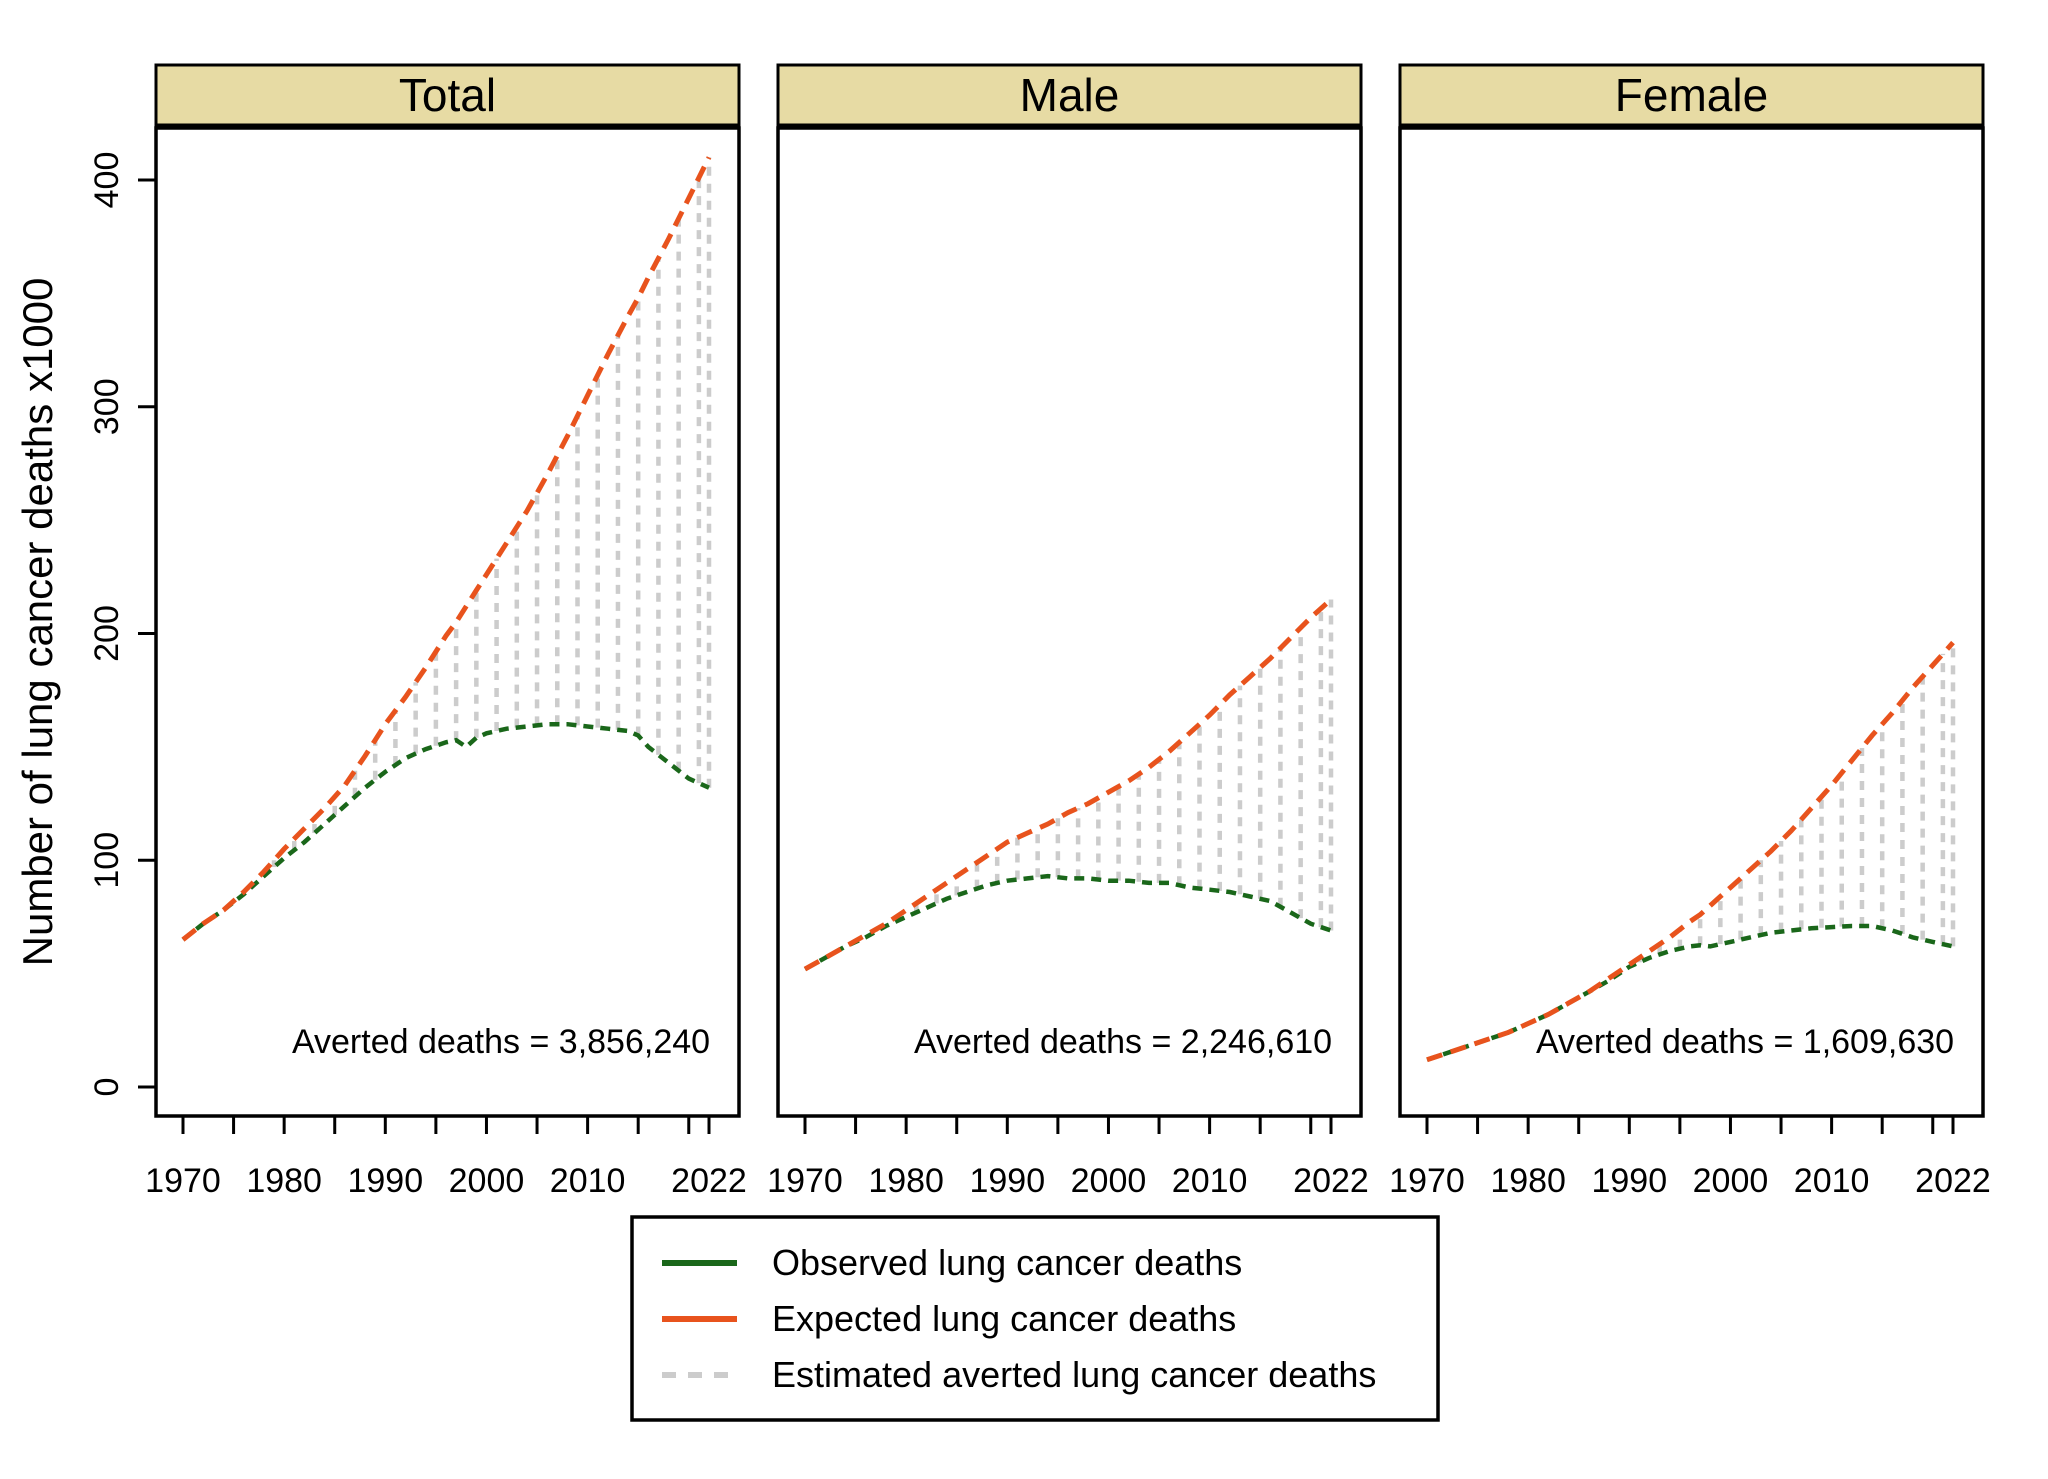 The width and height of the screenshot is (2048, 1479). What do you see at coordinates (1004, 1318) in the screenshot?
I see `legend-label-expected: Expected lung cancer deaths` at bounding box center [1004, 1318].